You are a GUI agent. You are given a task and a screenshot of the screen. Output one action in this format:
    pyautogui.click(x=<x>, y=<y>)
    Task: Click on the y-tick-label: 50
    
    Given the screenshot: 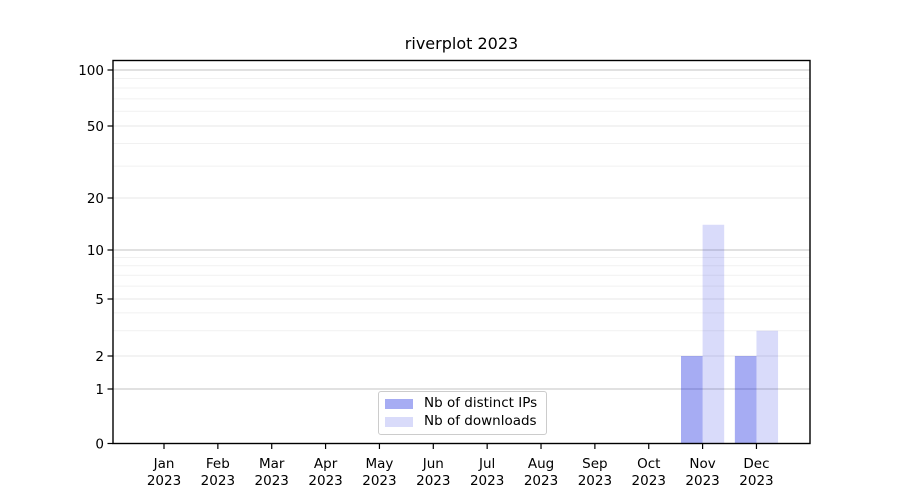 What is the action you would take?
    pyautogui.click(x=95, y=127)
    